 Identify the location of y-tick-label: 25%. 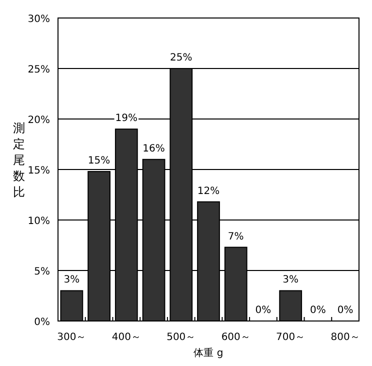
(39, 70).